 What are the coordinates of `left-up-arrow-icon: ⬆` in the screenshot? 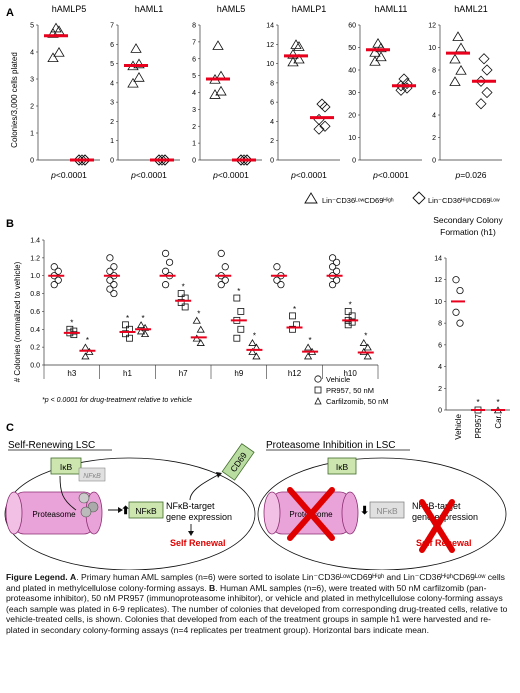 It's located at (125, 511).